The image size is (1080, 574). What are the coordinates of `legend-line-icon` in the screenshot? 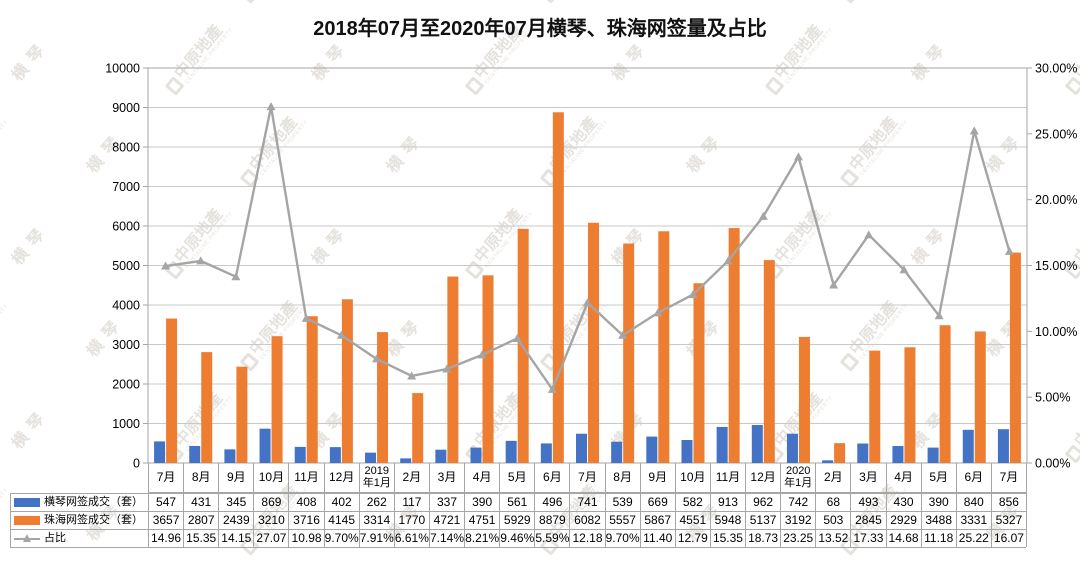 It's located at (27, 538).